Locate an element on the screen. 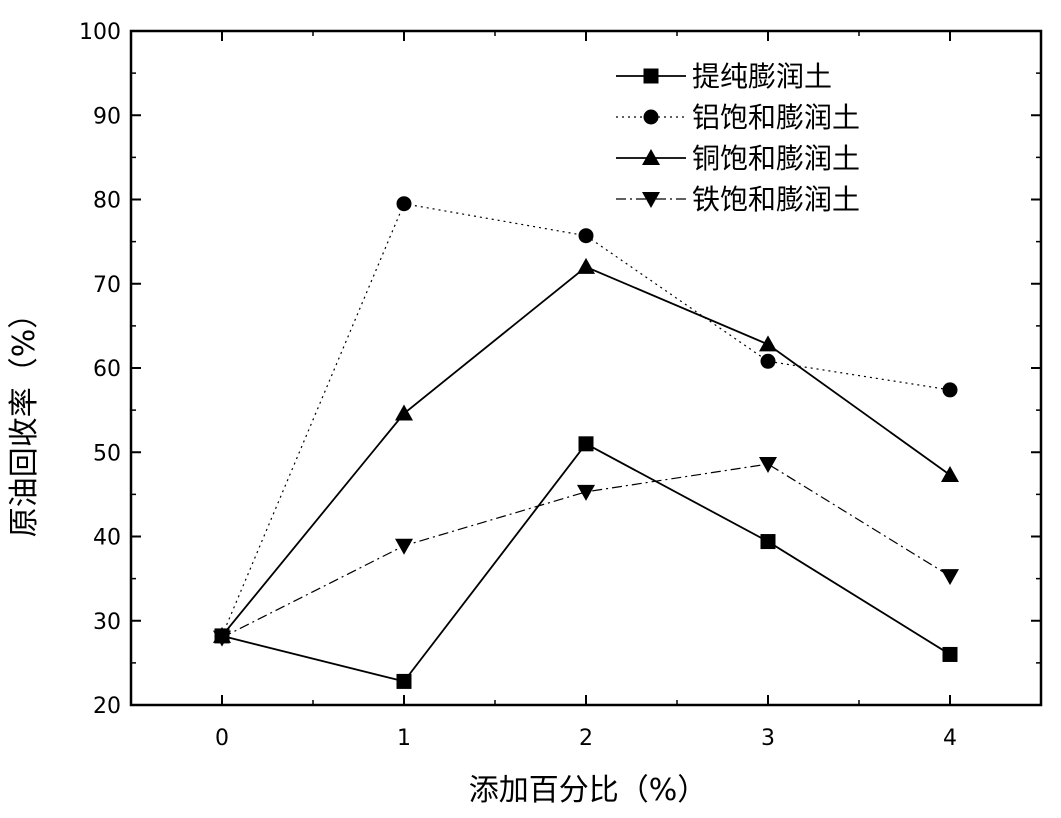  legend-label: 提纯膨润土 is located at coordinates (762, 76).